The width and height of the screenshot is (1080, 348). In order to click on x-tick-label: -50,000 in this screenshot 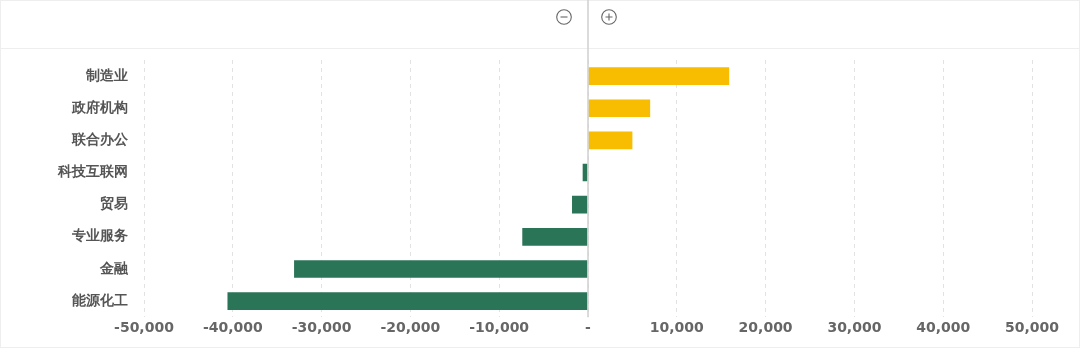, I will do `click(144, 327)`.